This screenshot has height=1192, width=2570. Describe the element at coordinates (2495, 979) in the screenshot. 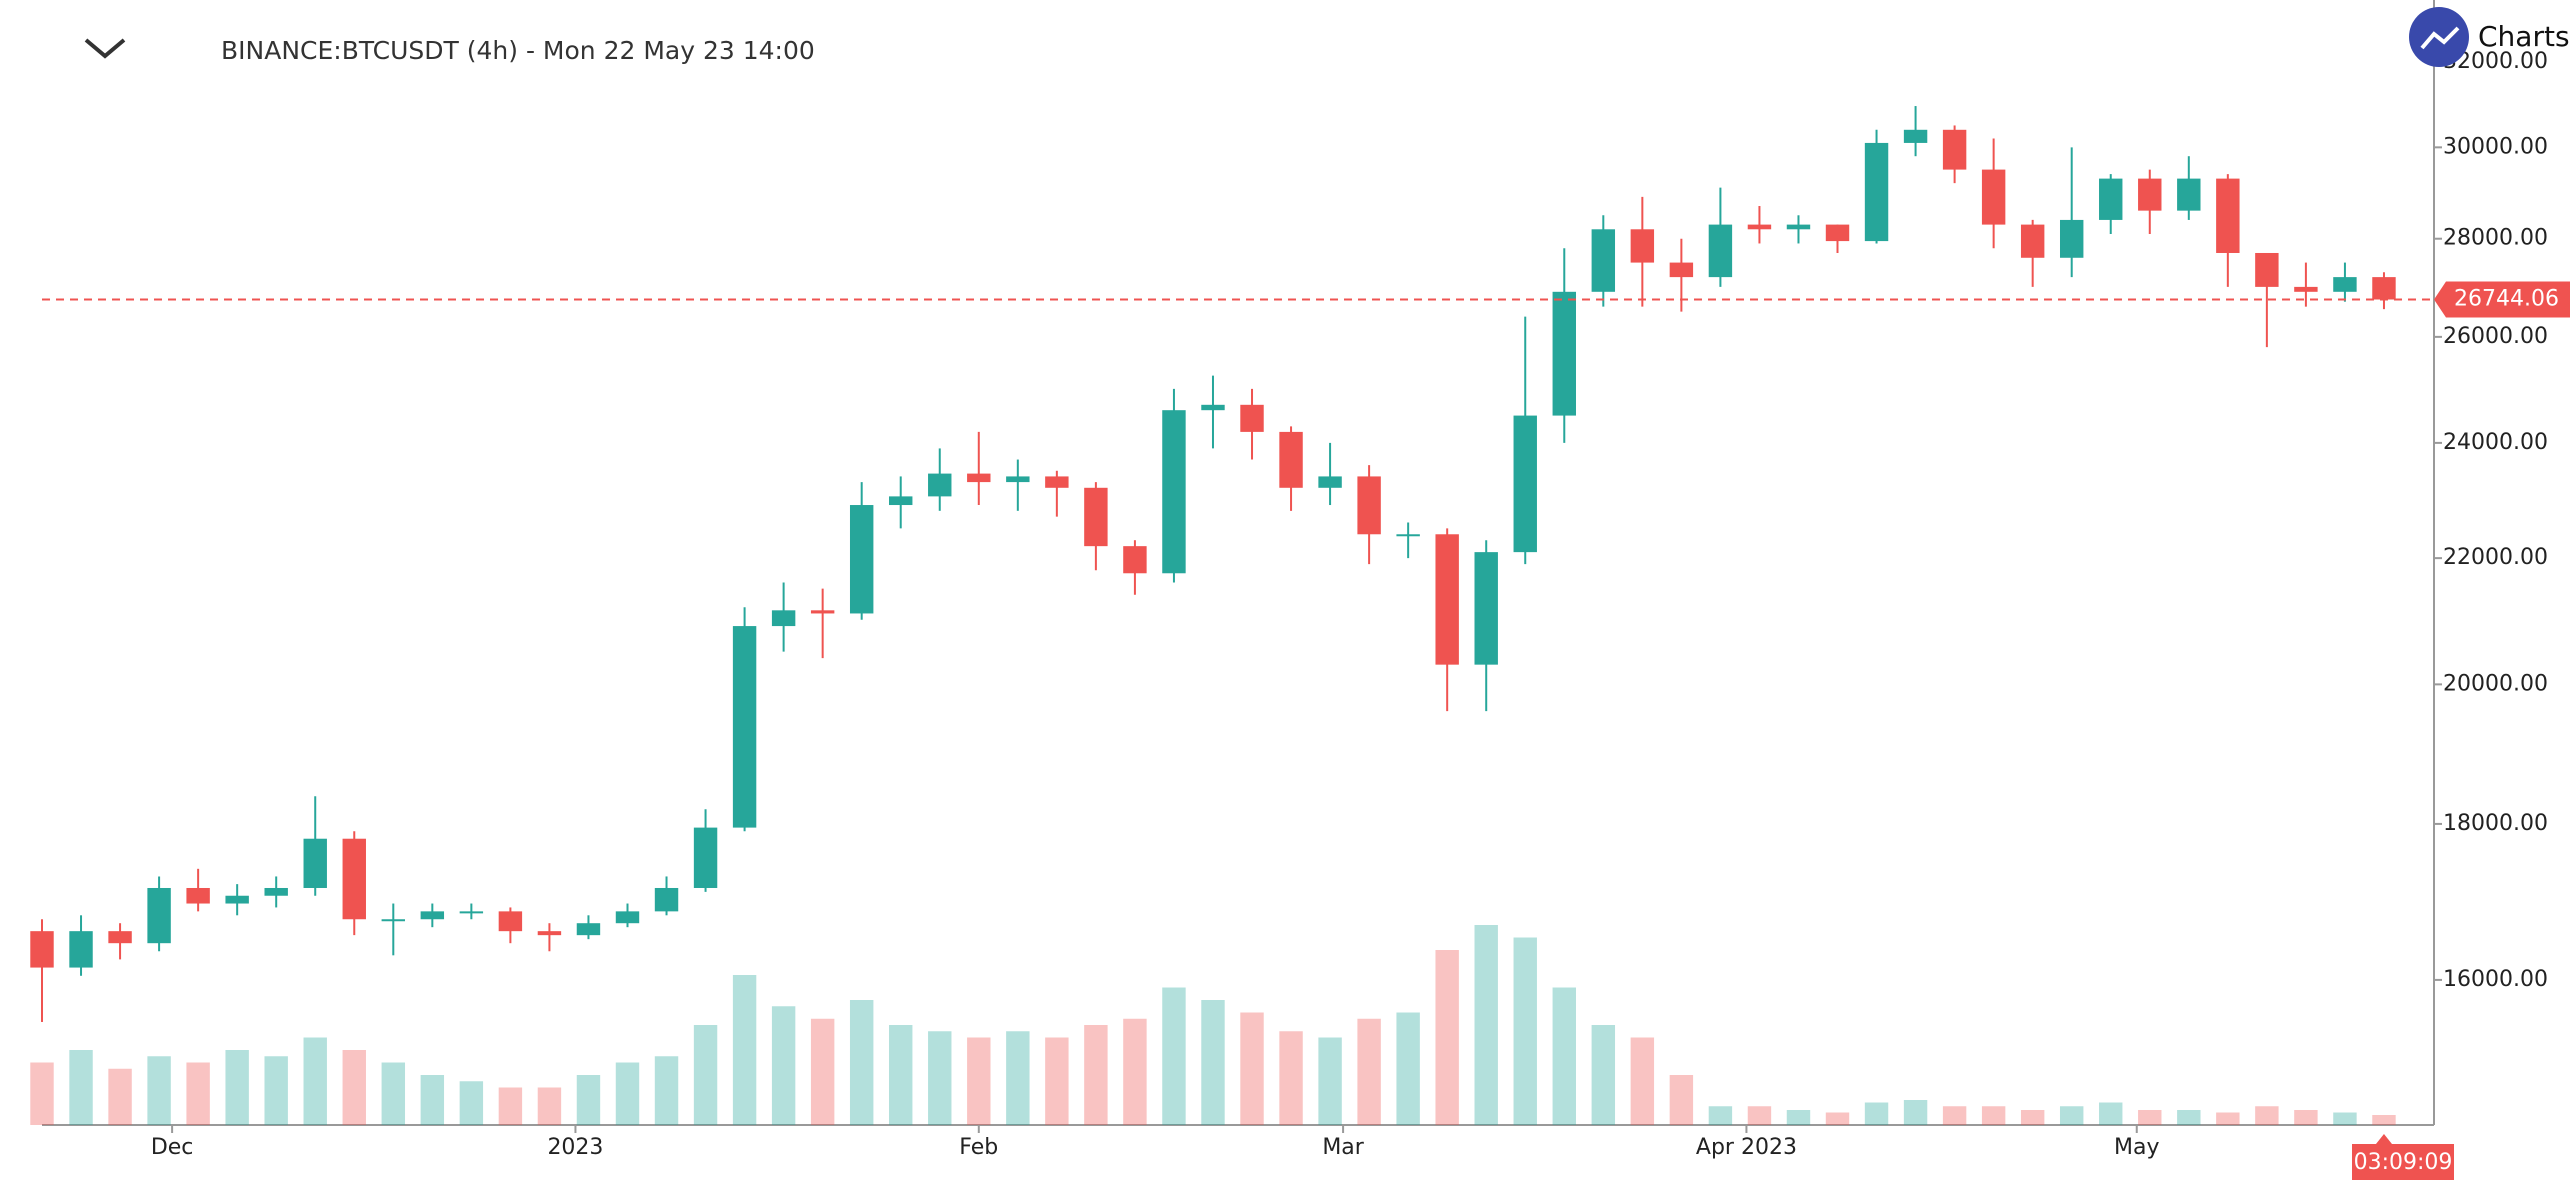

I see `y-tick-label: 16000.00` at that location.